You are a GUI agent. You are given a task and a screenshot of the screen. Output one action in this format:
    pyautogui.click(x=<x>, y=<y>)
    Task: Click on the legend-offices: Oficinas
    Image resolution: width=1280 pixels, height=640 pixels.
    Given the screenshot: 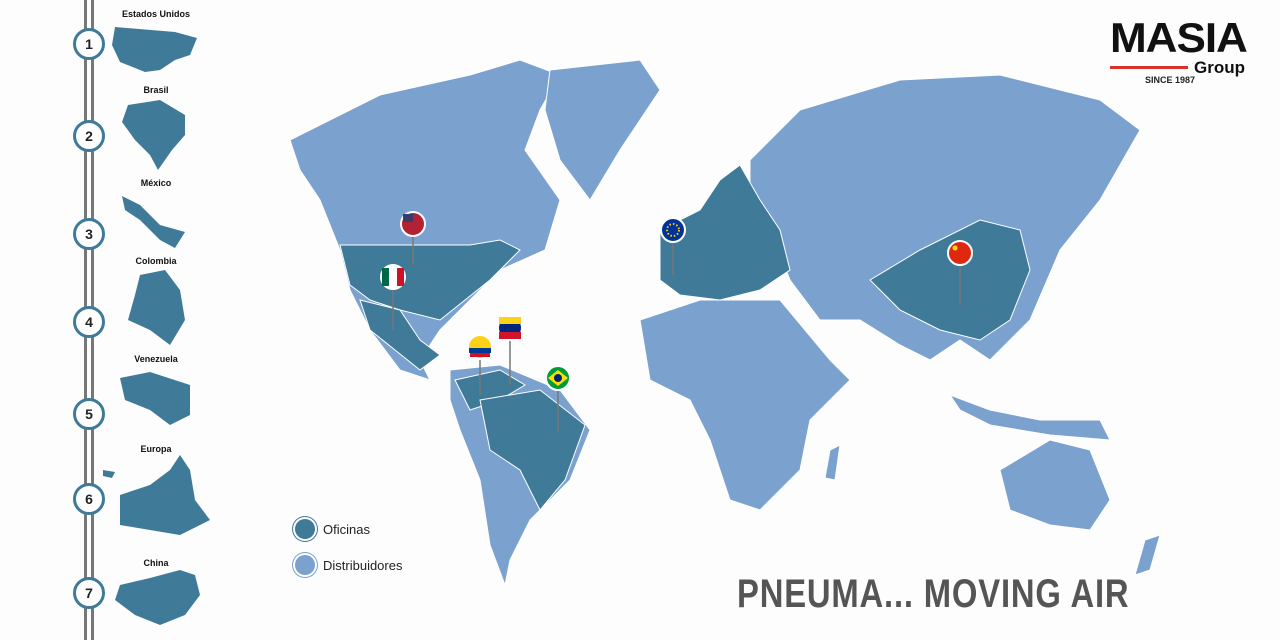 What is the action you would take?
    pyautogui.click(x=332, y=529)
    